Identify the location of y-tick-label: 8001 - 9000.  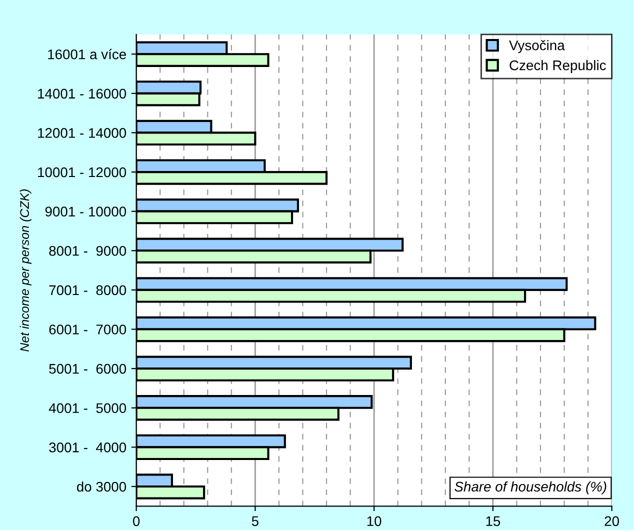
(87, 251).